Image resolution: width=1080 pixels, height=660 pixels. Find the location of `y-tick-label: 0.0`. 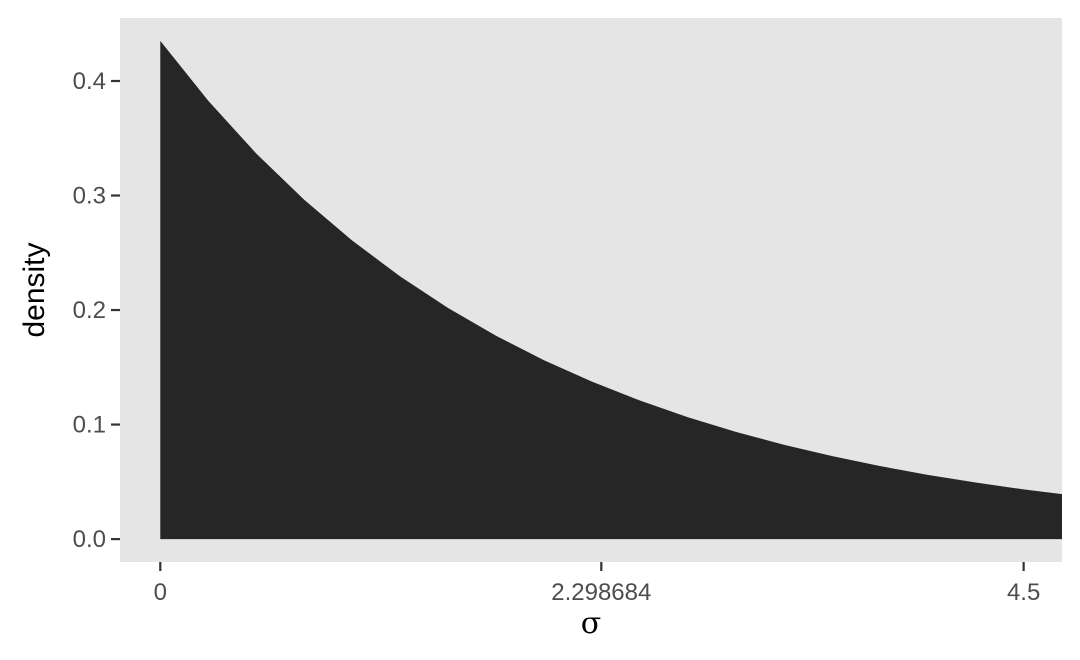

y-tick-label: 0.0 is located at coordinates (89, 539).